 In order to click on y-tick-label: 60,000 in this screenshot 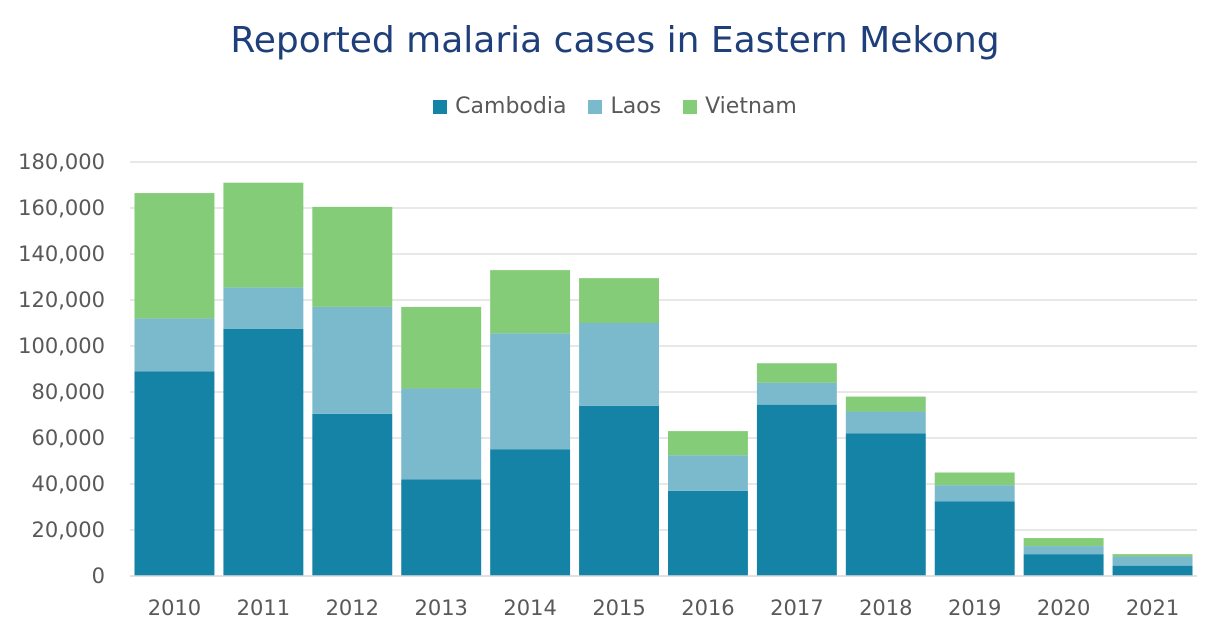, I will do `click(68, 438)`.